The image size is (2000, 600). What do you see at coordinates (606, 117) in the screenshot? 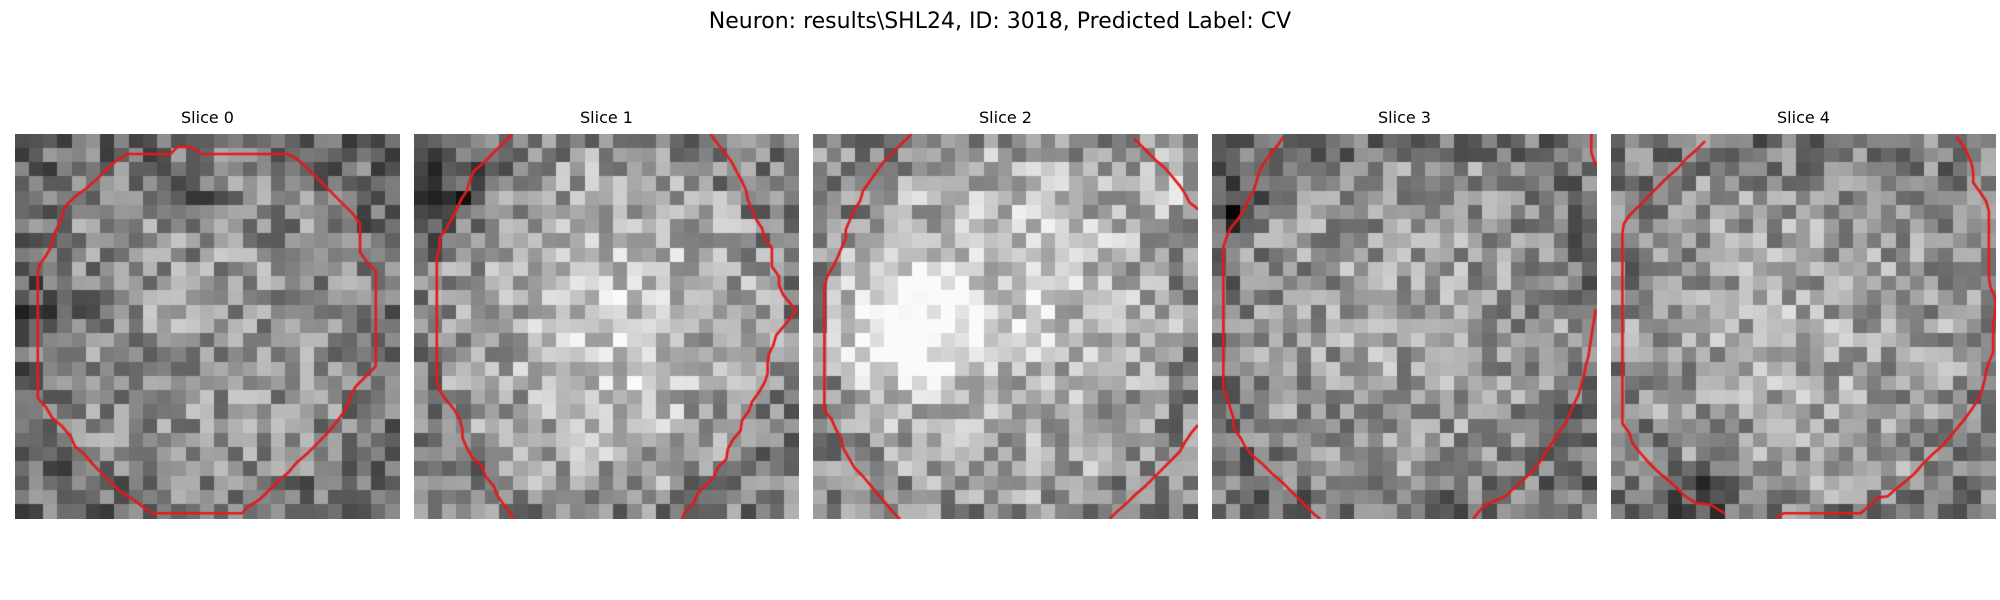
I see `slice-title-1: Slice 1` at bounding box center [606, 117].